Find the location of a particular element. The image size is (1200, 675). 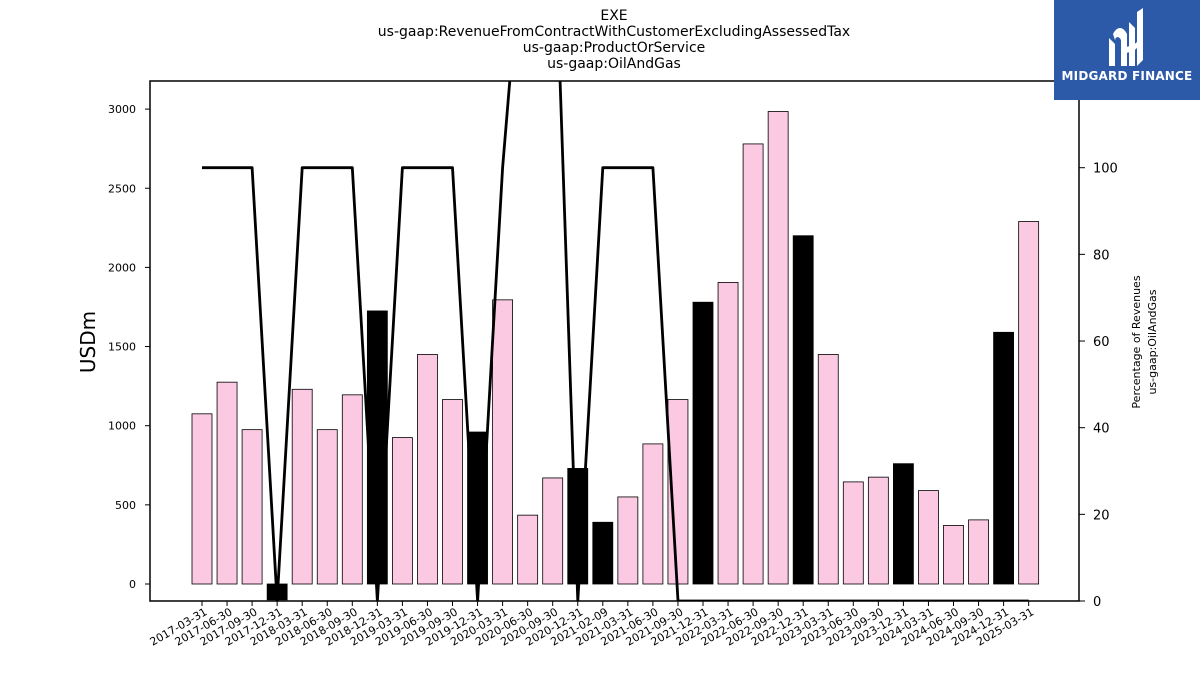

chart-title-line: us-gaap:ProductOrService is located at coordinates (614, 48).